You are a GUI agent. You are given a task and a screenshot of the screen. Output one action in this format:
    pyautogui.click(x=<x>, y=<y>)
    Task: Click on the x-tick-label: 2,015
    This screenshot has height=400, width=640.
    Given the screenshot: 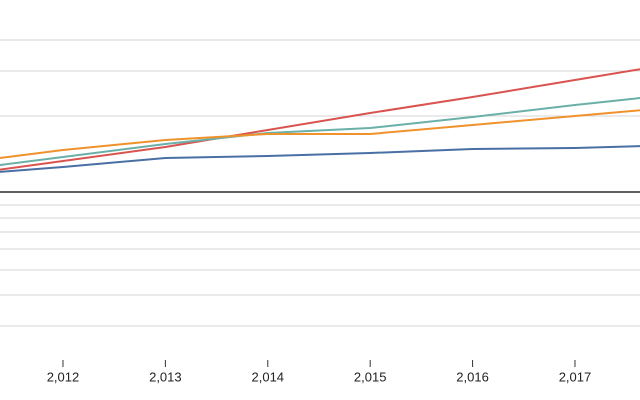 What is the action you would take?
    pyautogui.click(x=370, y=376)
    